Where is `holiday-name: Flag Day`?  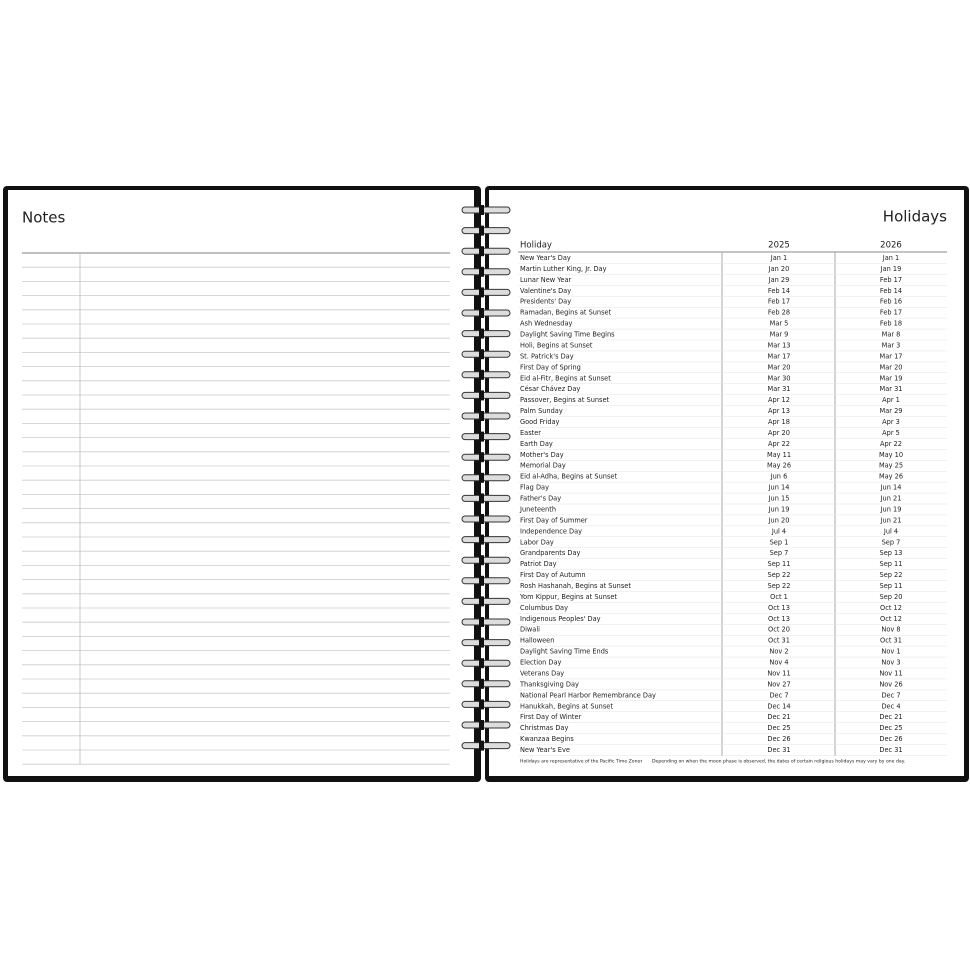 holiday-name: Flag Day is located at coordinates (534, 488).